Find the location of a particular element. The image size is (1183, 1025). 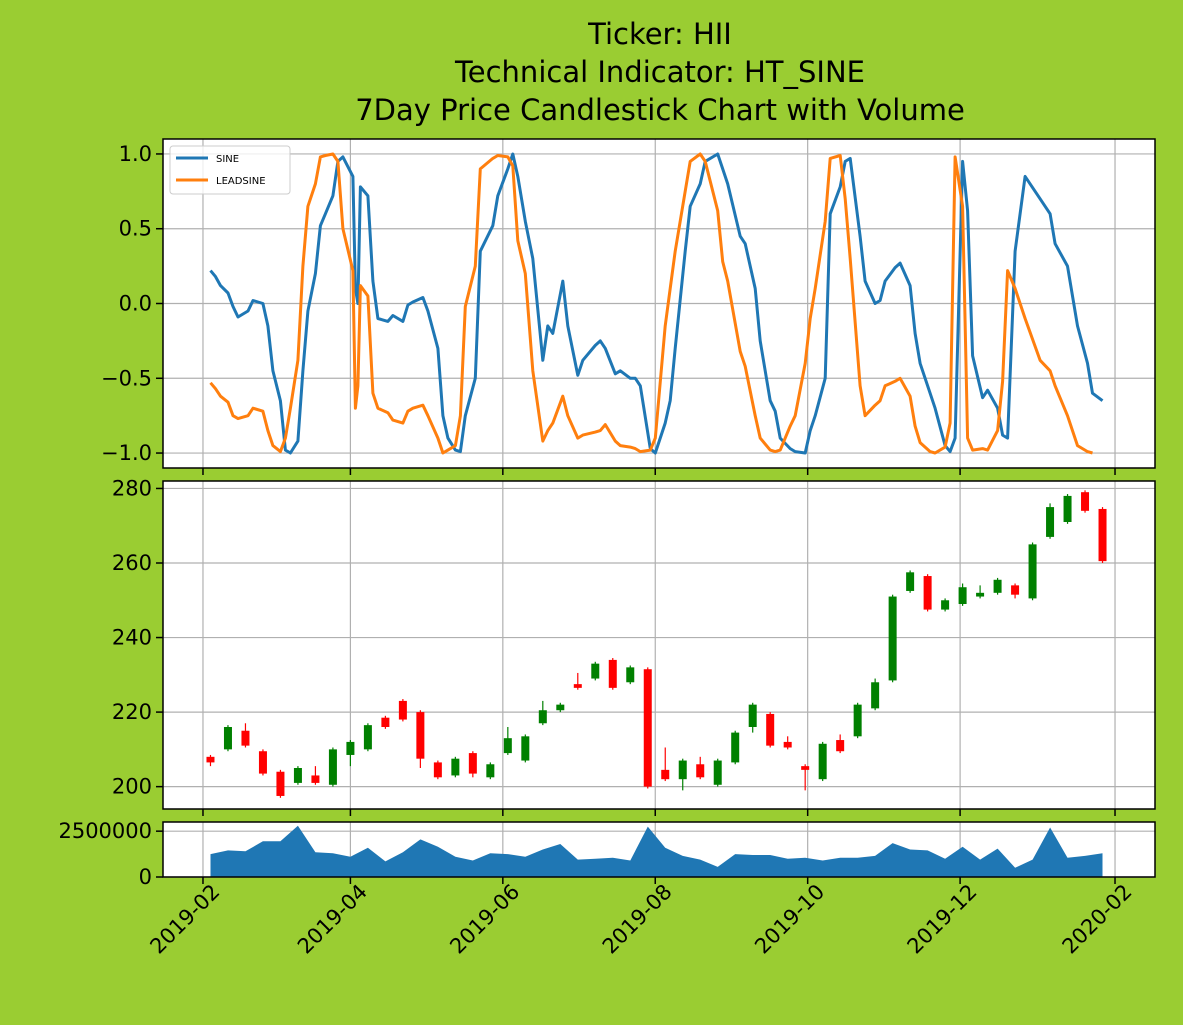

y-tick-label-ind-4: −1.0 is located at coordinates (126, 453).